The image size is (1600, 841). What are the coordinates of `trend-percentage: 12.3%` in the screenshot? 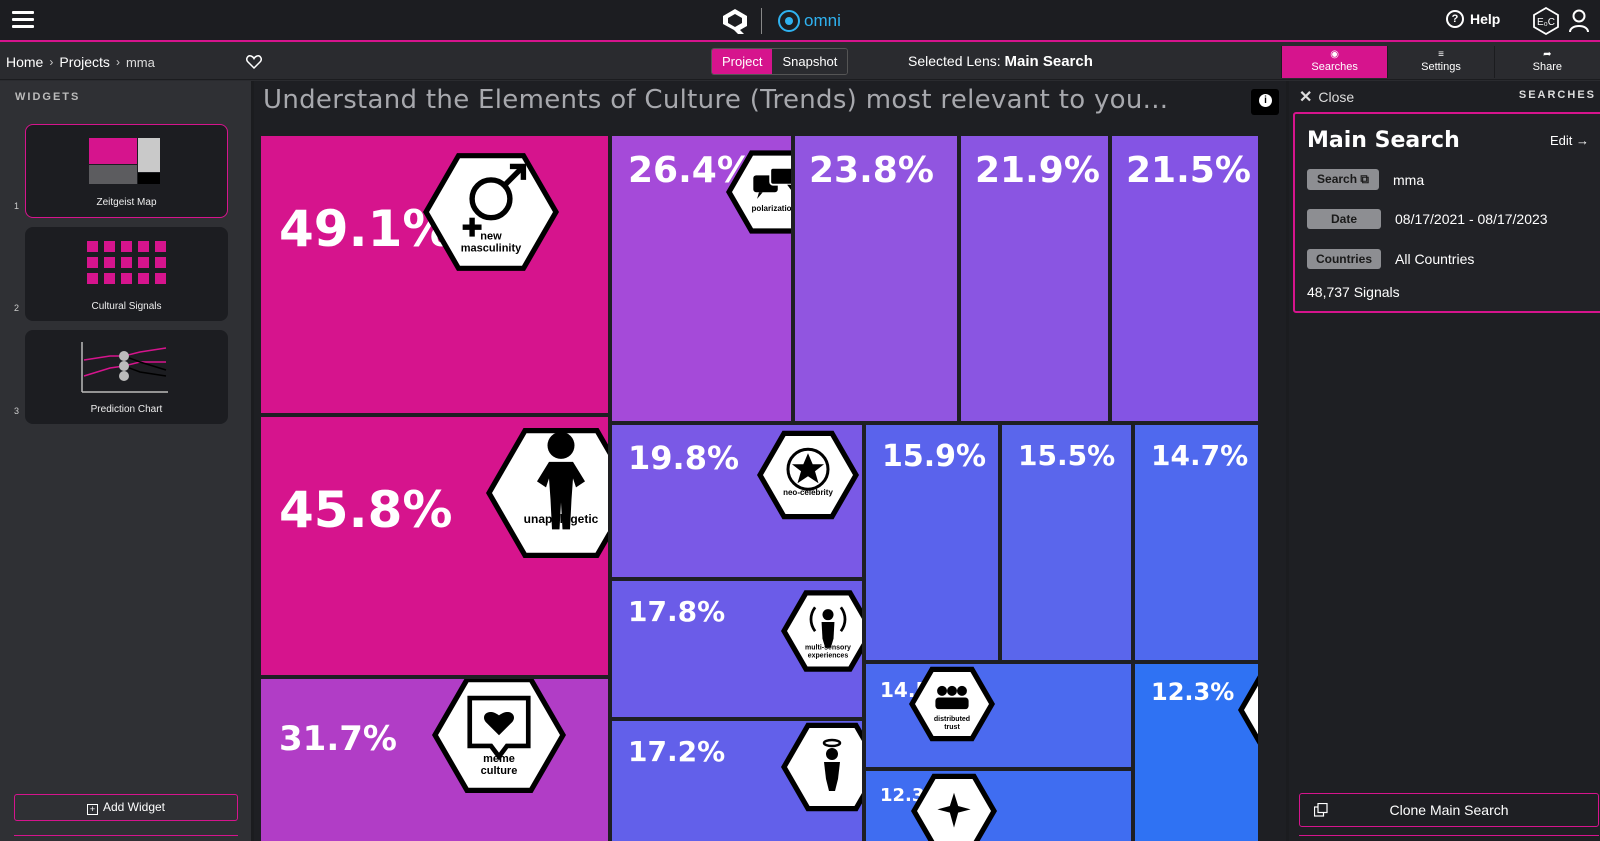 It's located at (1193, 692).